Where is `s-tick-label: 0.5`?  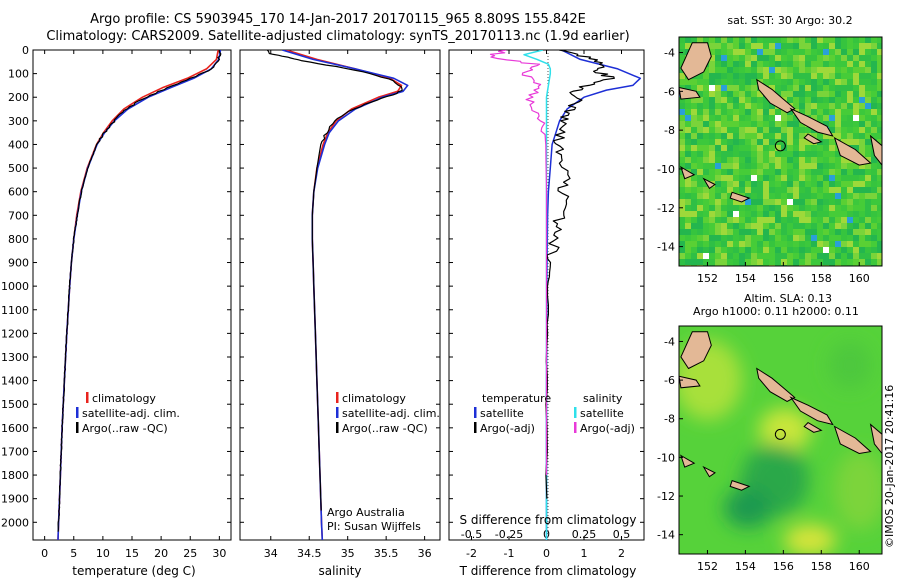
s-tick-label: 0.5 is located at coordinates (622, 534).